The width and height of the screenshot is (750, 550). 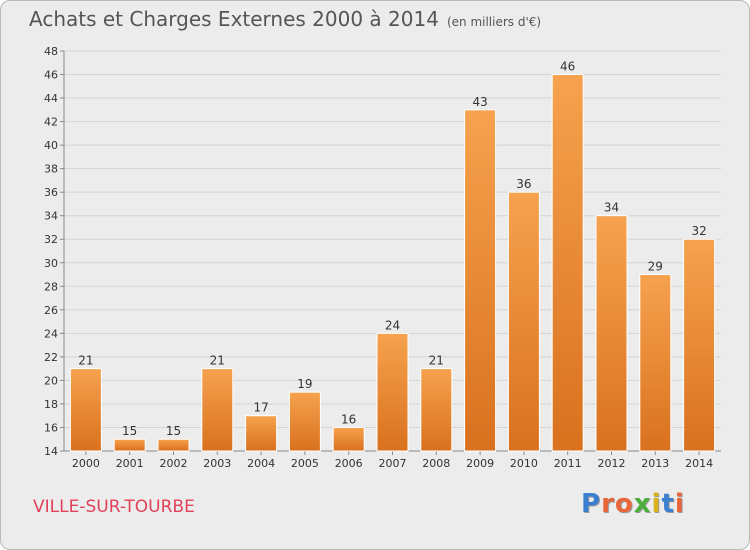 What do you see at coordinates (51, 145) in the screenshot?
I see `y-tick-label: 40` at bounding box center [51, 145].